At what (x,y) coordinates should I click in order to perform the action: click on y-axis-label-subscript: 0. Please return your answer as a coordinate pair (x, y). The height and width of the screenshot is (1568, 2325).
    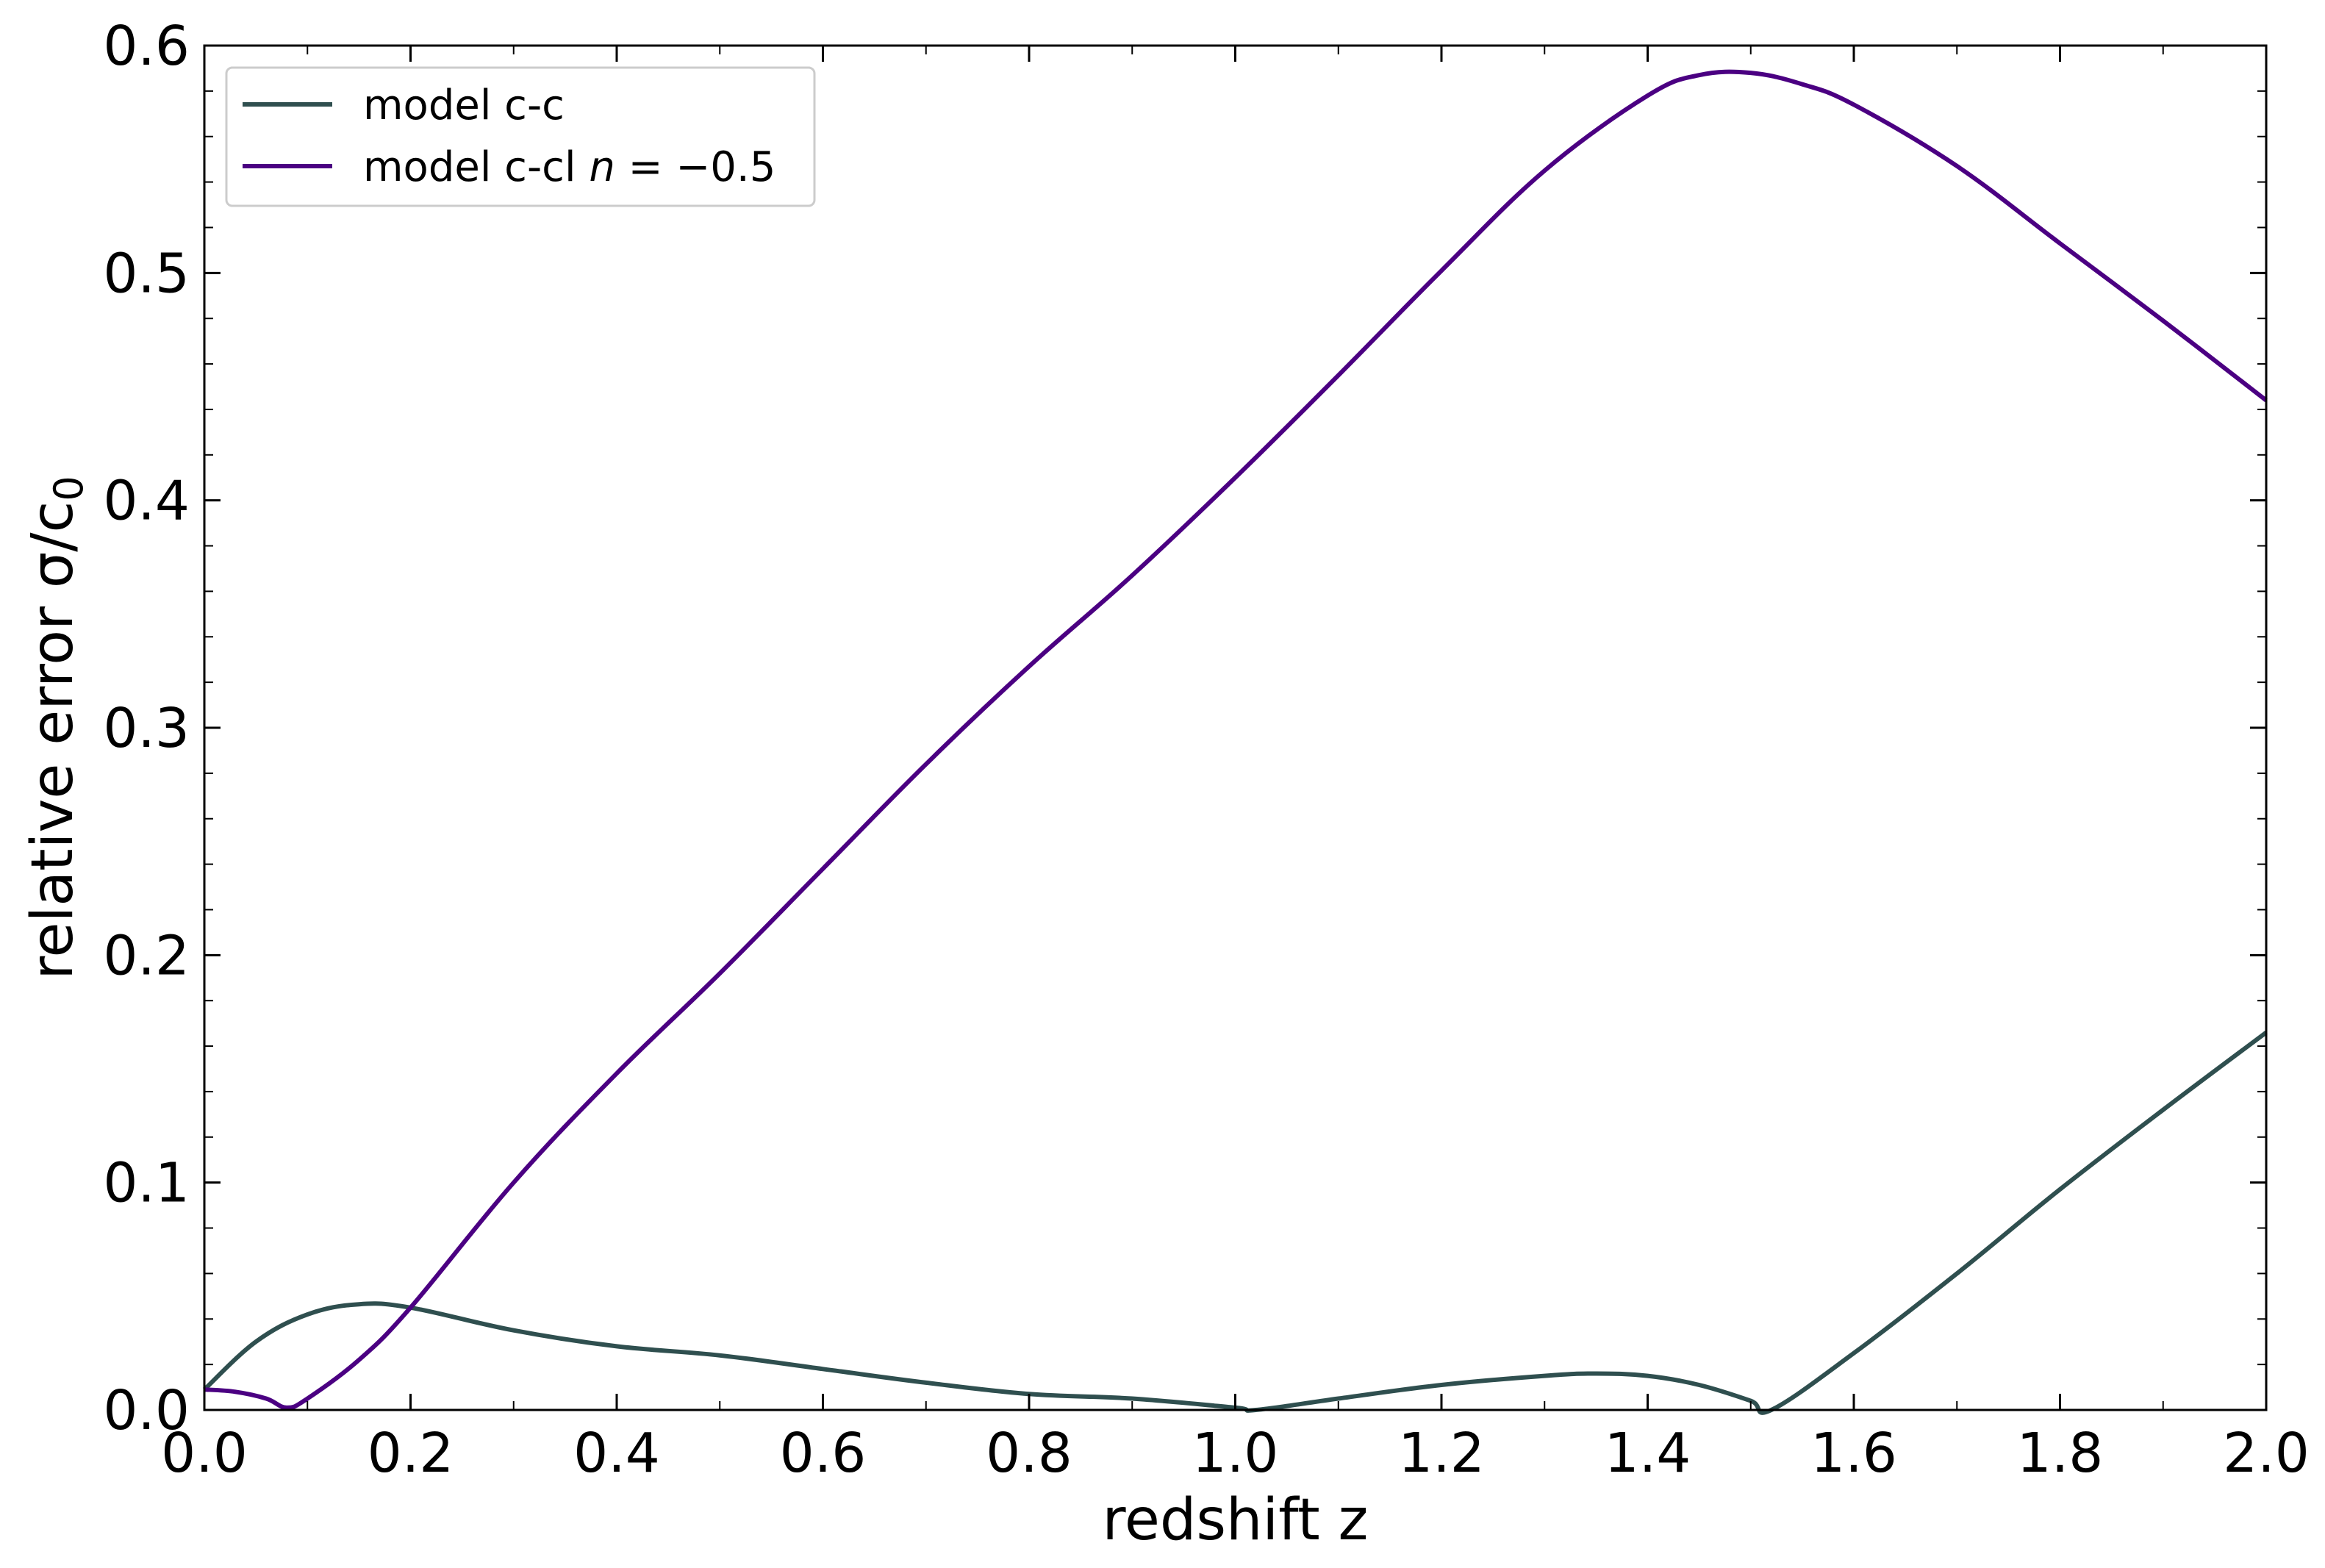
    Looking at the image, I should click on (69, 488).